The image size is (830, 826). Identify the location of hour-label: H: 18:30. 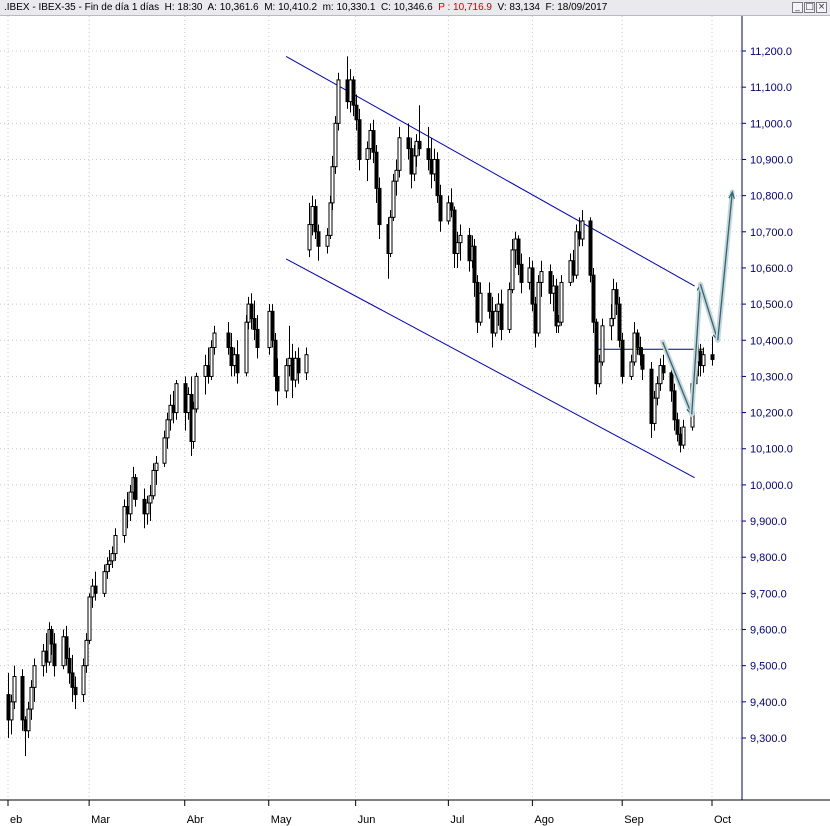
(183, 7).